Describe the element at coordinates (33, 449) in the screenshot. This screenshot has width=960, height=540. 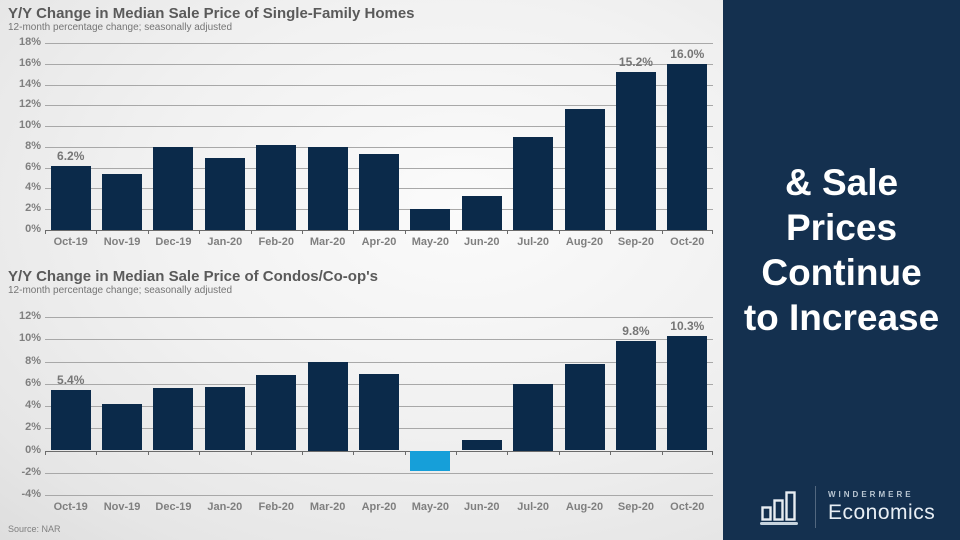
I see `y-axis-label: 0%` at that location.